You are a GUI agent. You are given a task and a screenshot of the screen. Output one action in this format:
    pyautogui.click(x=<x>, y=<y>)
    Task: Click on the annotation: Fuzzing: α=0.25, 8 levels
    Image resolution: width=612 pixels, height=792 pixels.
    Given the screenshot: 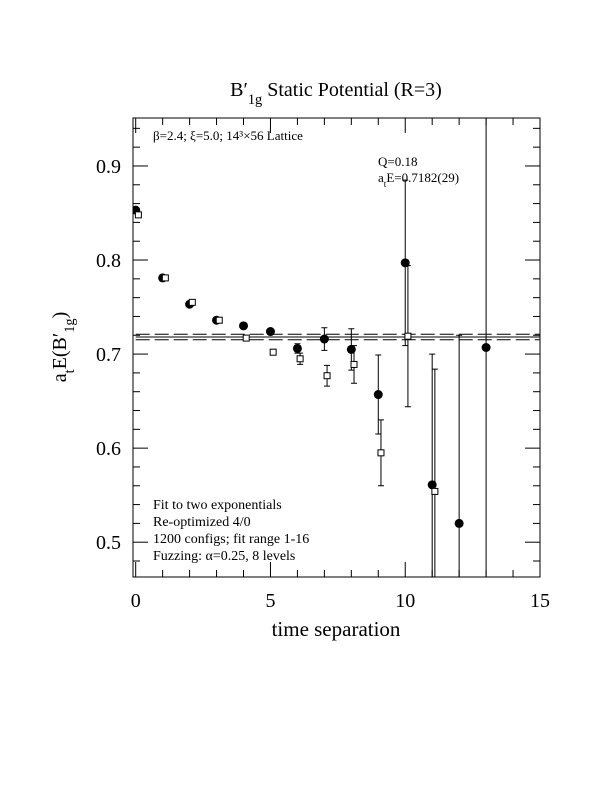 What is the action you would take?
    pyautogui.click(x=224, y=556)
    